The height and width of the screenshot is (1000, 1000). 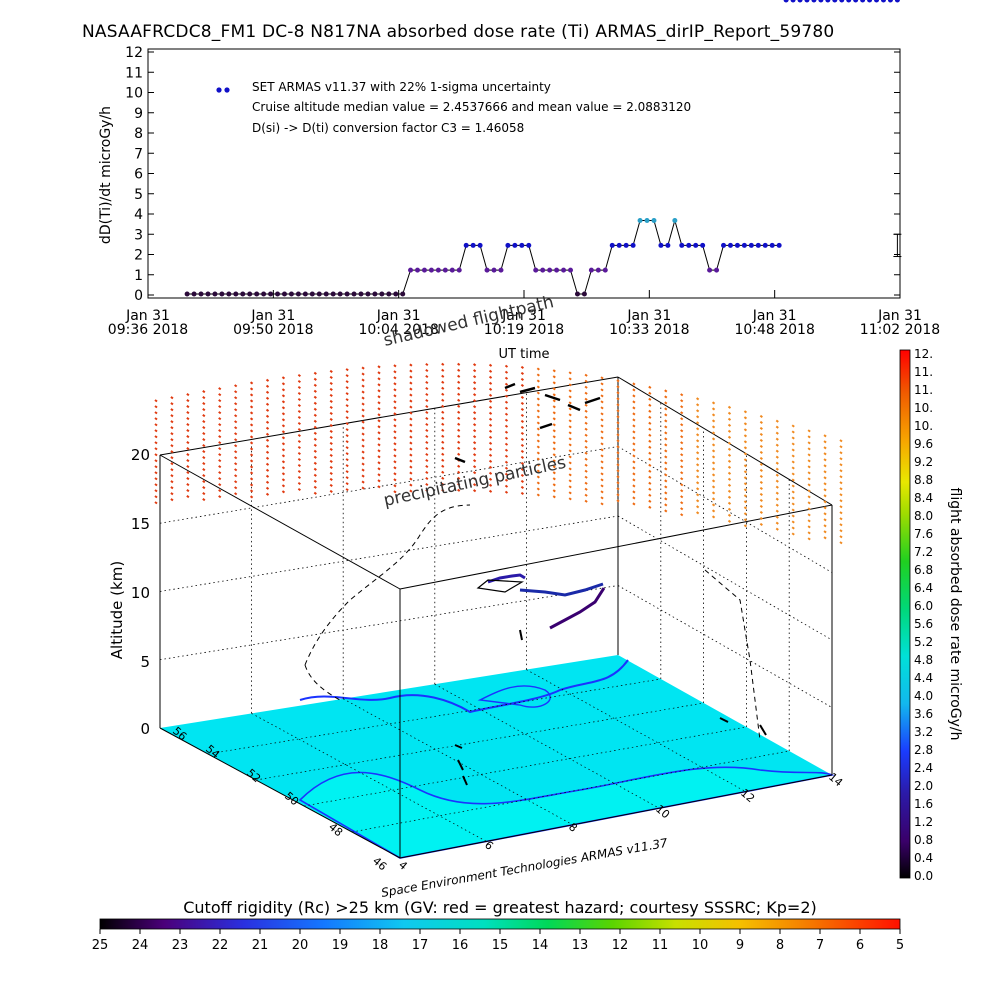 I want to click on rigidity-colorbar-ticks: 25 24 23 22 21 20 19 18 17 16 15 14 13 12 11 10 9 8 7 6 5, so click(x=498, y=941).